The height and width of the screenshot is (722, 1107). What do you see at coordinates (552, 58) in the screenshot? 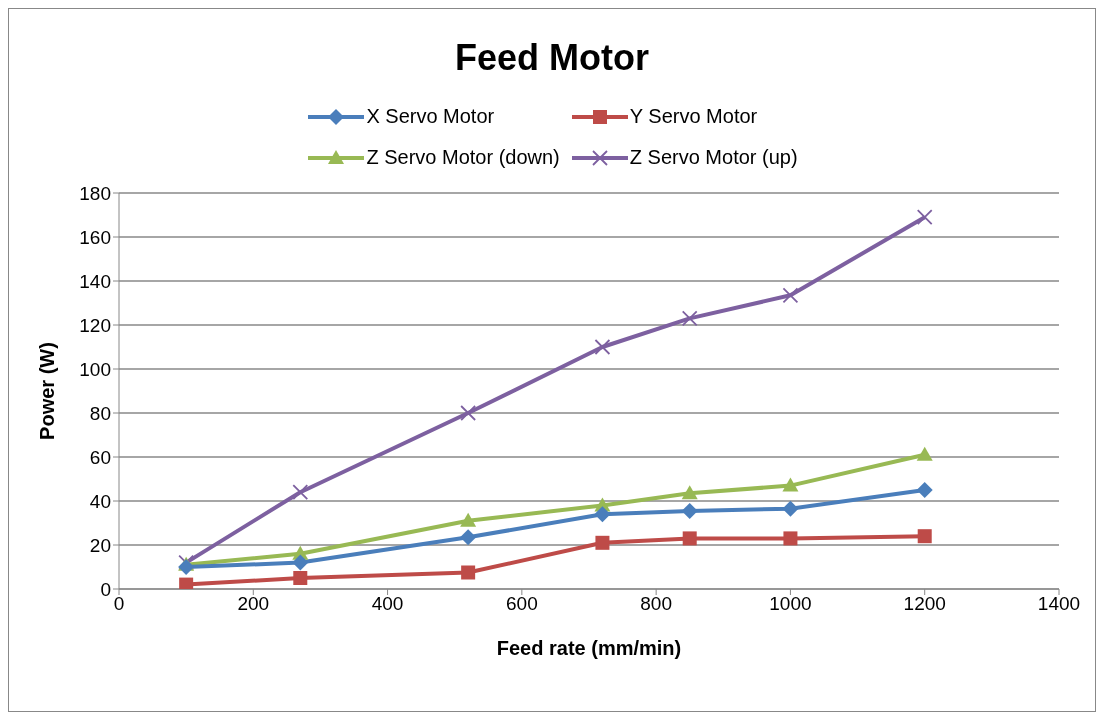
I see `chart-title: Feed Motor` at bounding box center [552, 58].